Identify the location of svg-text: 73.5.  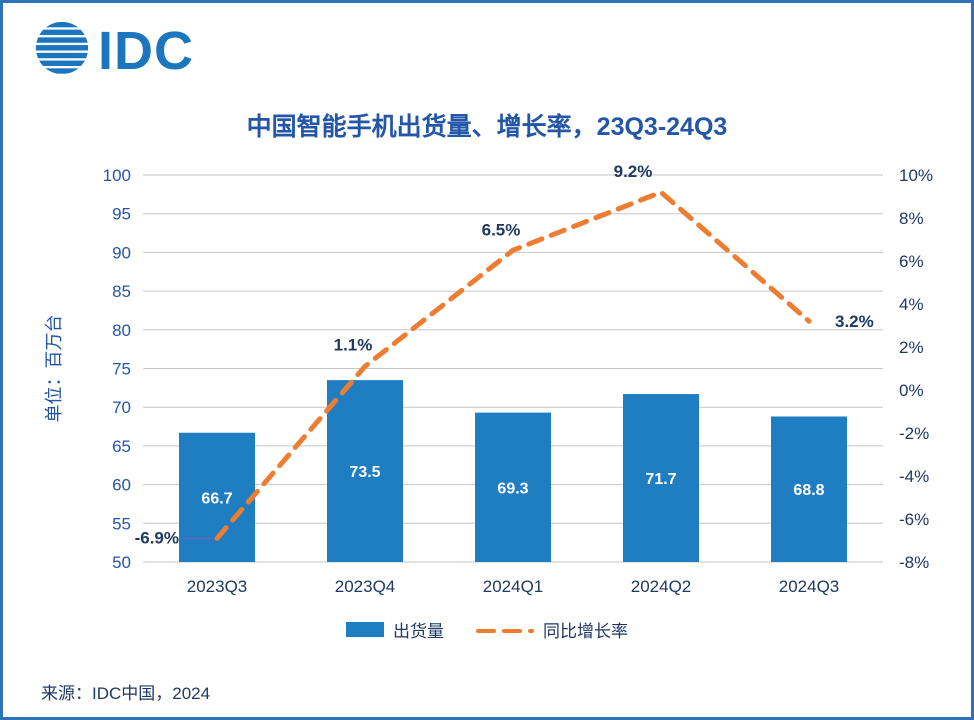
(364, 472).